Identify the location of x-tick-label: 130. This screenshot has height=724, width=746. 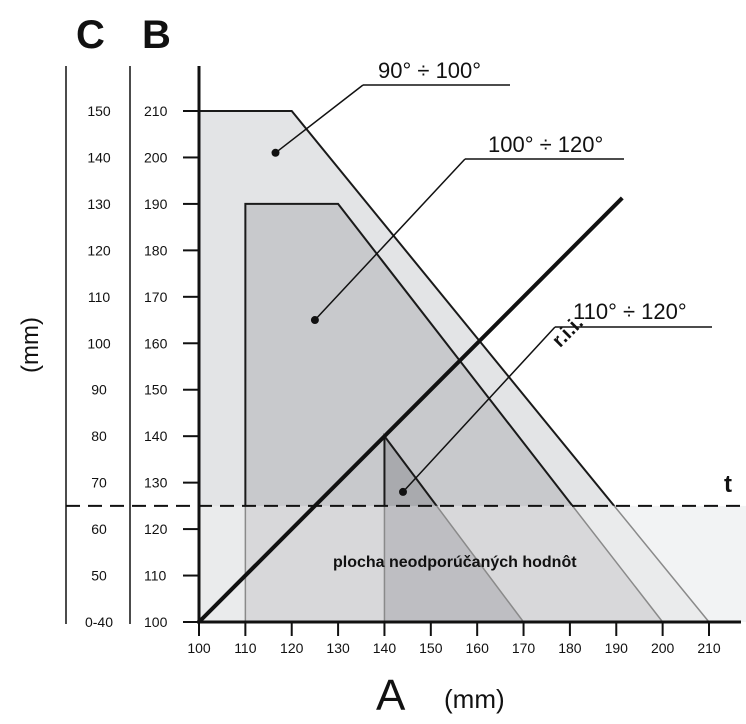
(338, 648).